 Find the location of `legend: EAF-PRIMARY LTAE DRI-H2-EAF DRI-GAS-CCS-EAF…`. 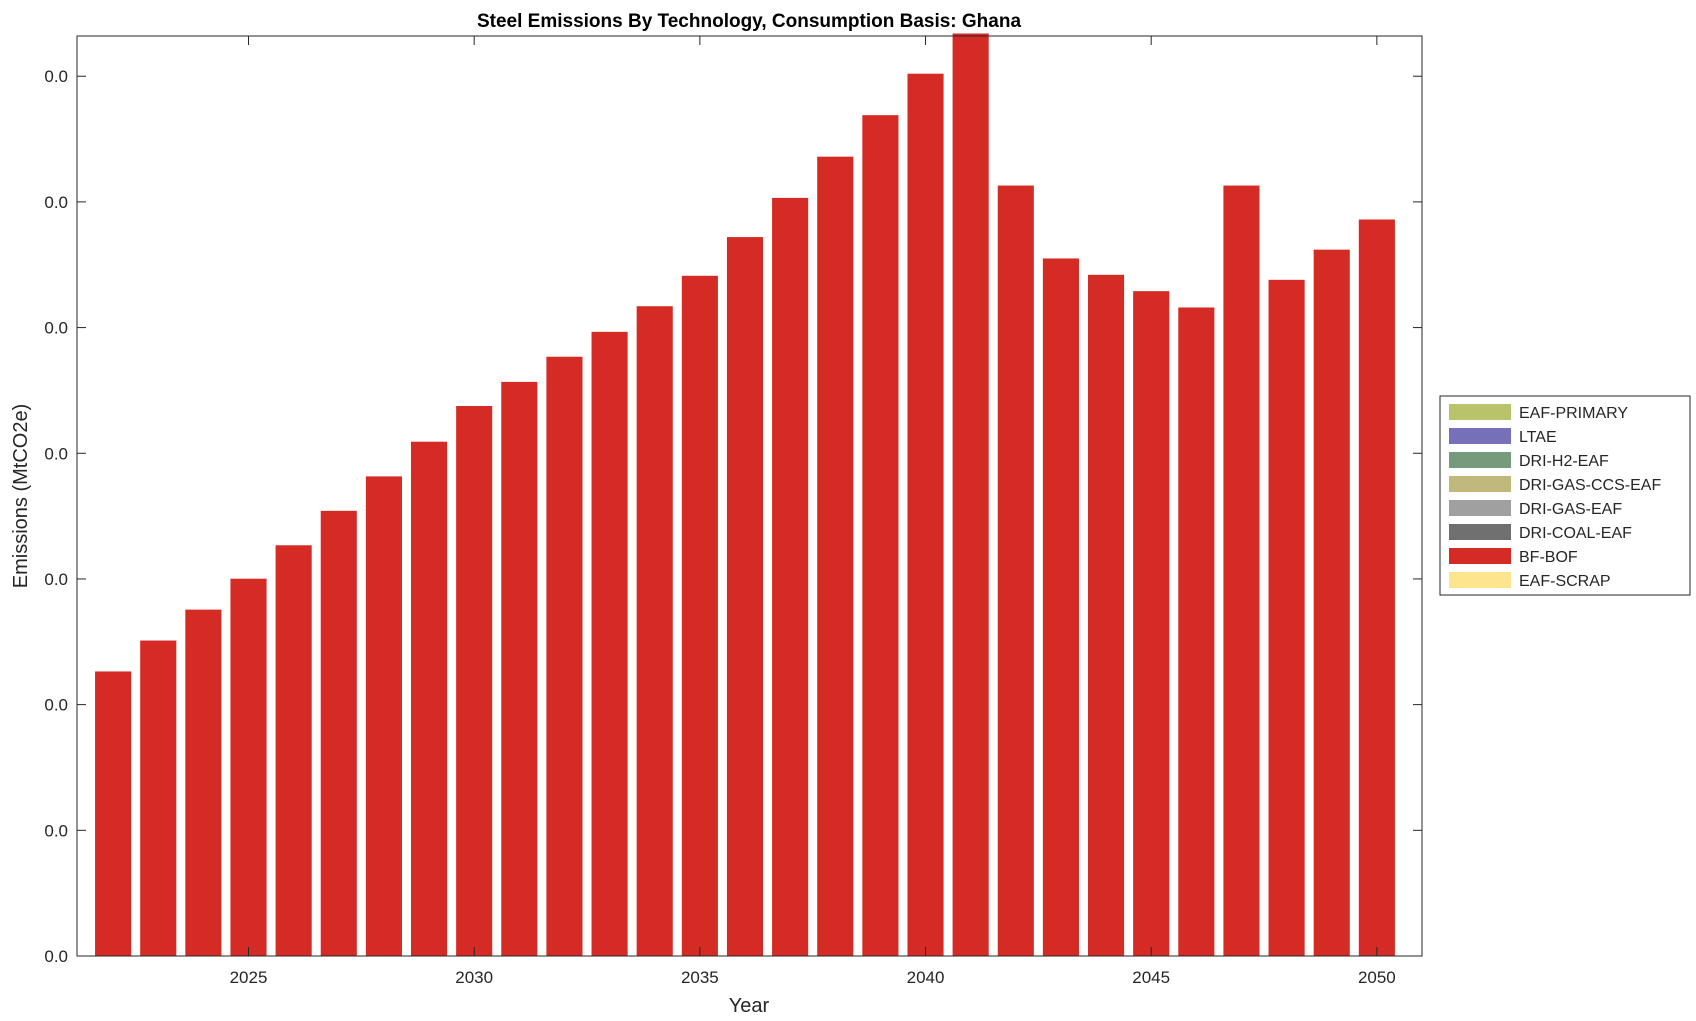

legend: EAF-PRIMARY LTAE DRI-H2-EAF DRI-GAS-CCS-EAF… is located at coordinates (1565, 495).